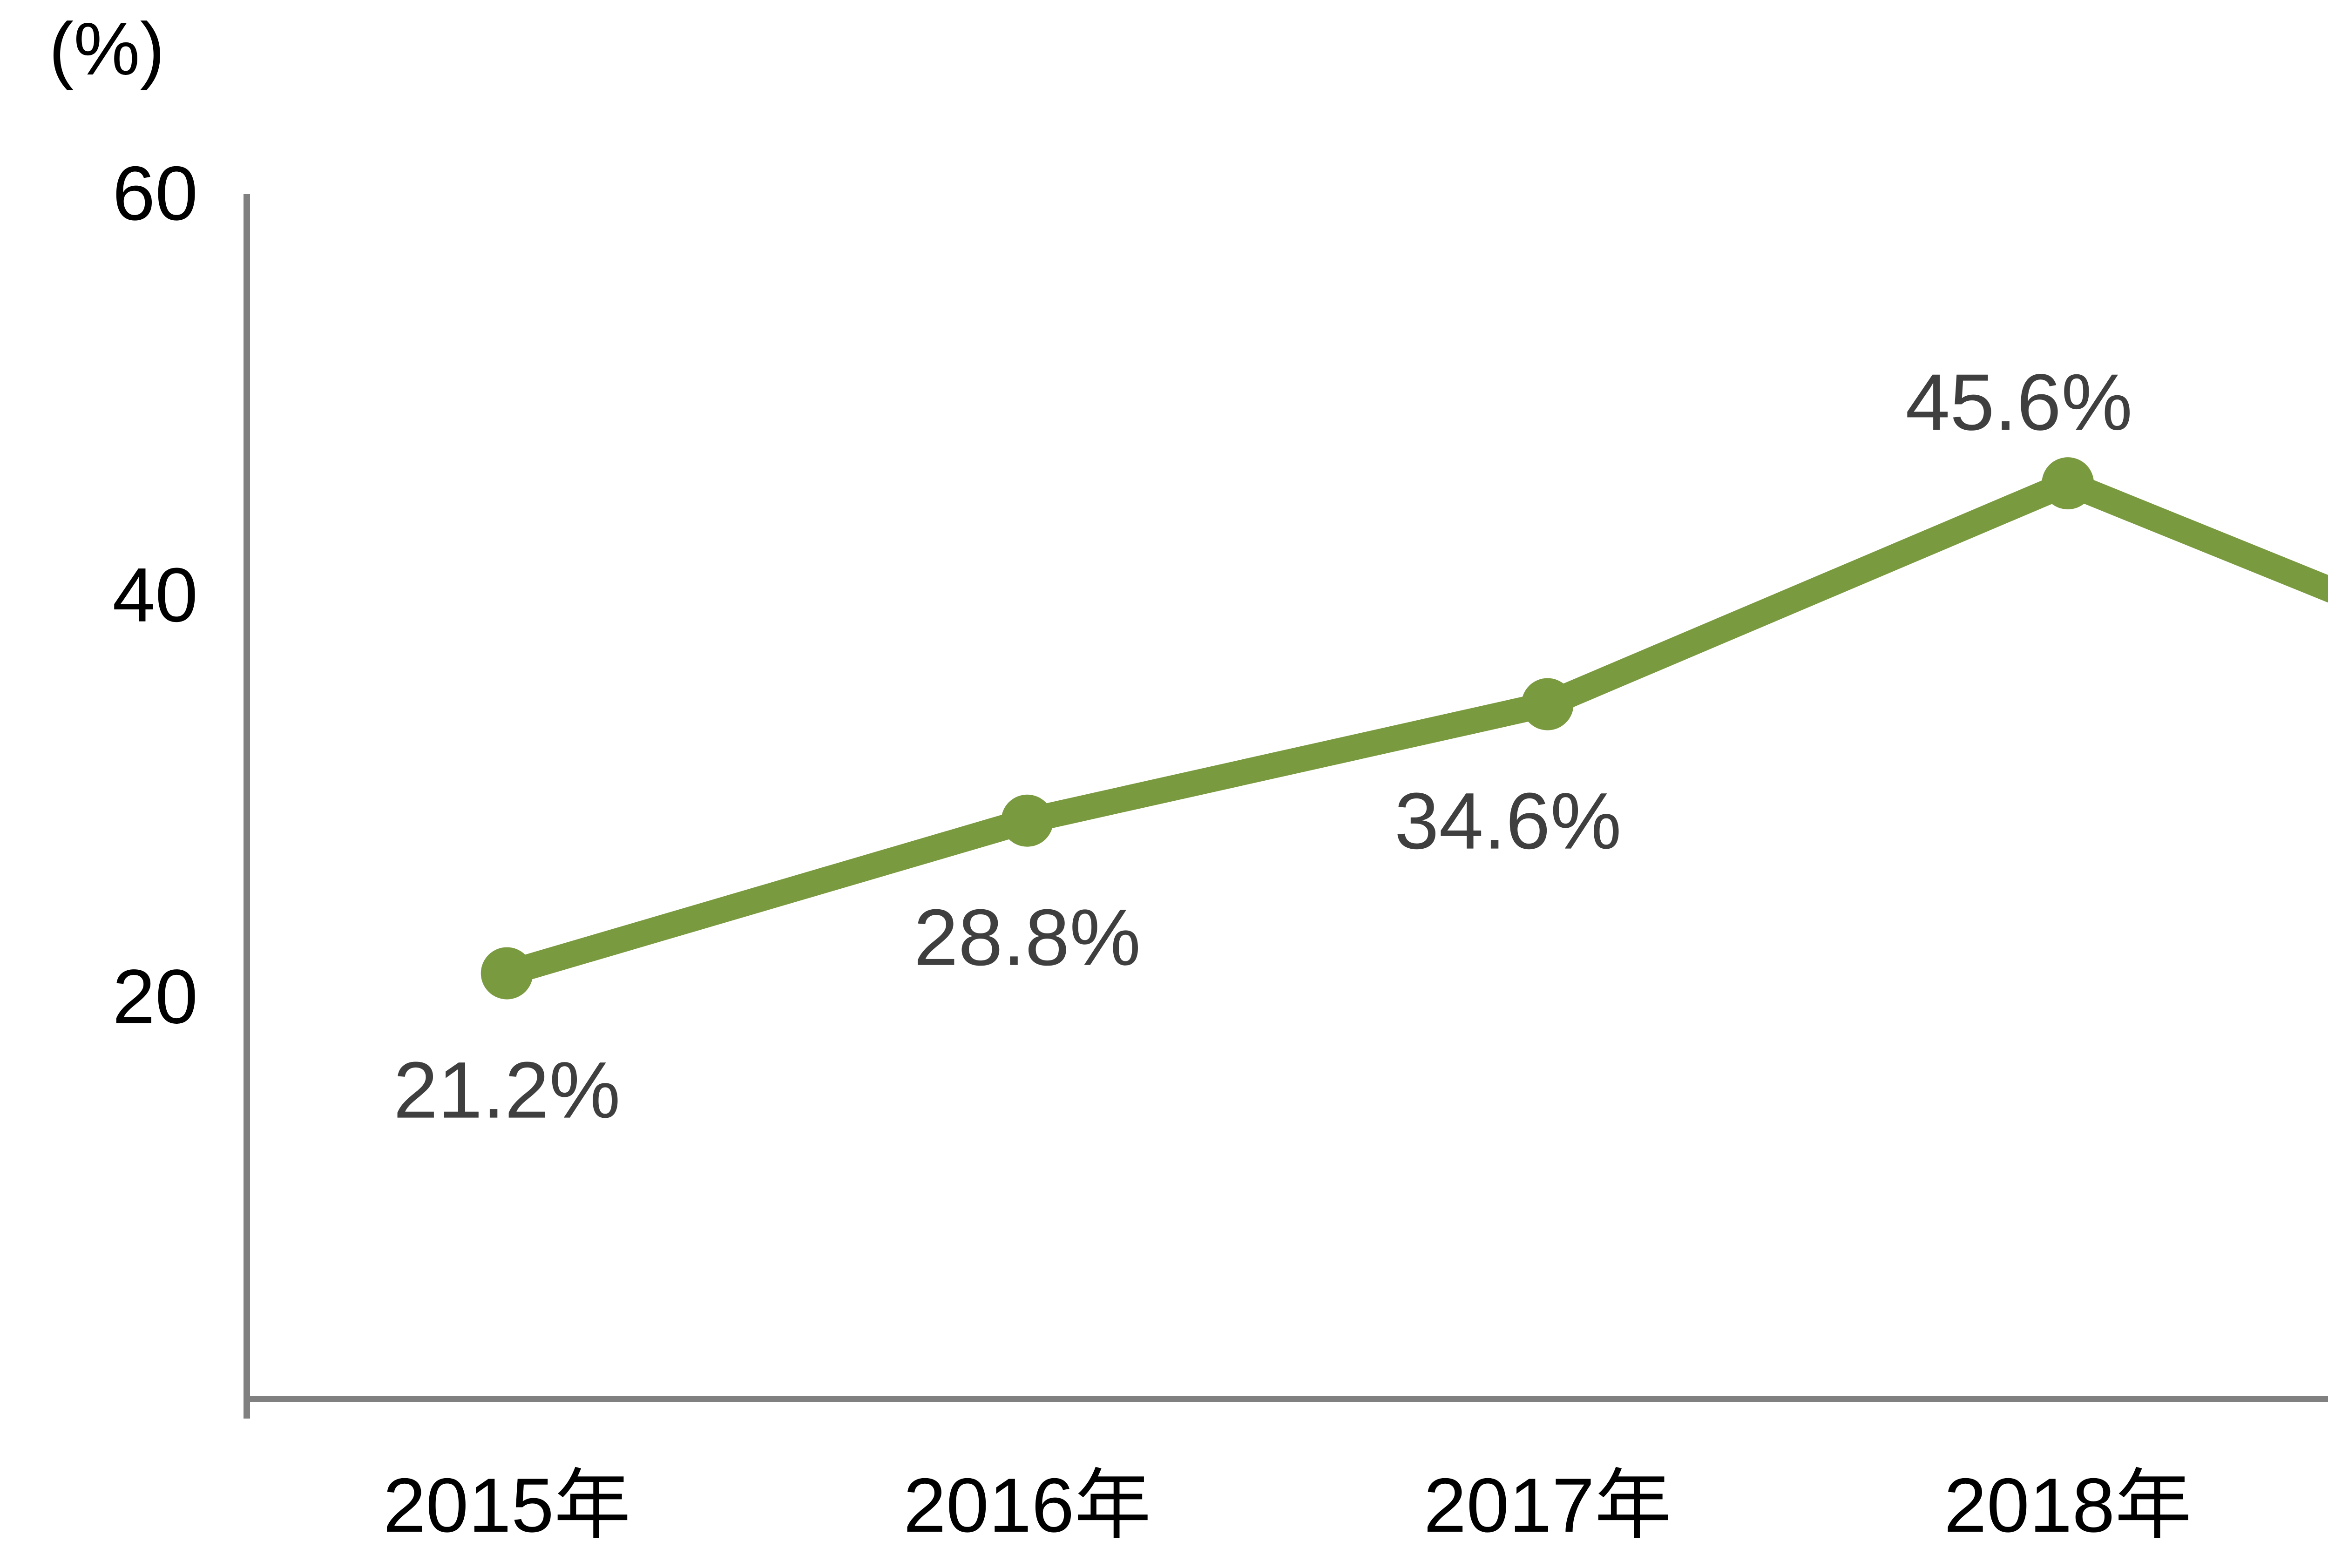  Describe the element at coordinates (1027, 937) in the screenshot. I see `data-value-label: 28.8%` at that location.